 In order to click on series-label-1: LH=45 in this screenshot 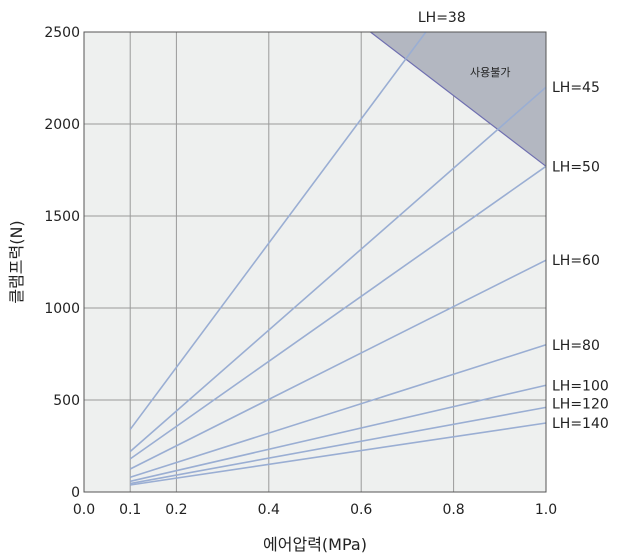, I will do `click(576, 88)`.